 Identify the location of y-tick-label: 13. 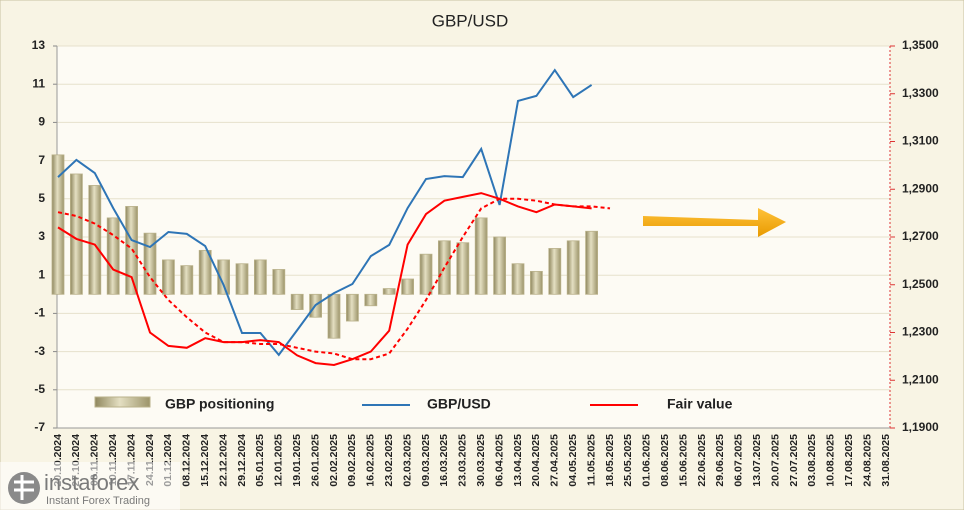
(39, 45).